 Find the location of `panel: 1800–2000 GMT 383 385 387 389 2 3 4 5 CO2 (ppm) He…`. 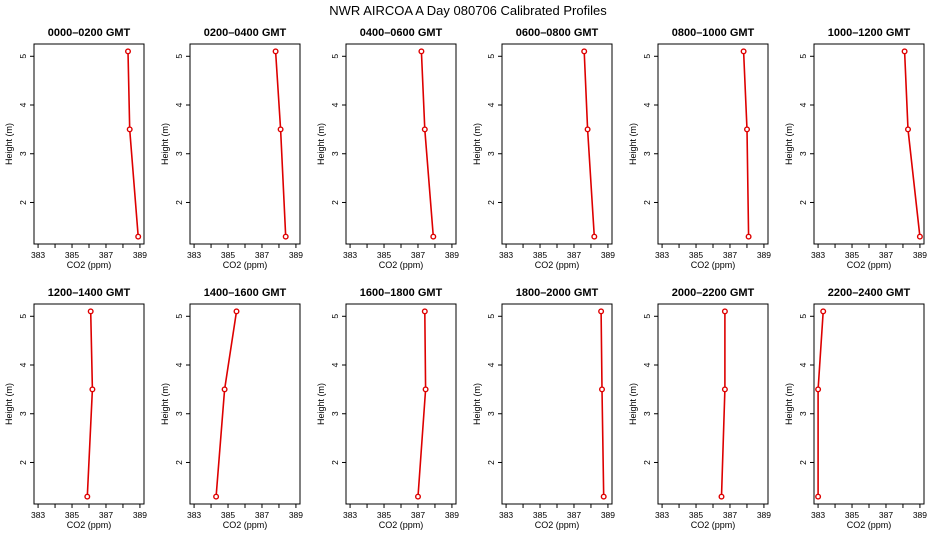

panel: 1800–2000 GMT 383 385 387 389 2 3 4 5 CO2 (ppm) He… is located at coordinates (543, 408).